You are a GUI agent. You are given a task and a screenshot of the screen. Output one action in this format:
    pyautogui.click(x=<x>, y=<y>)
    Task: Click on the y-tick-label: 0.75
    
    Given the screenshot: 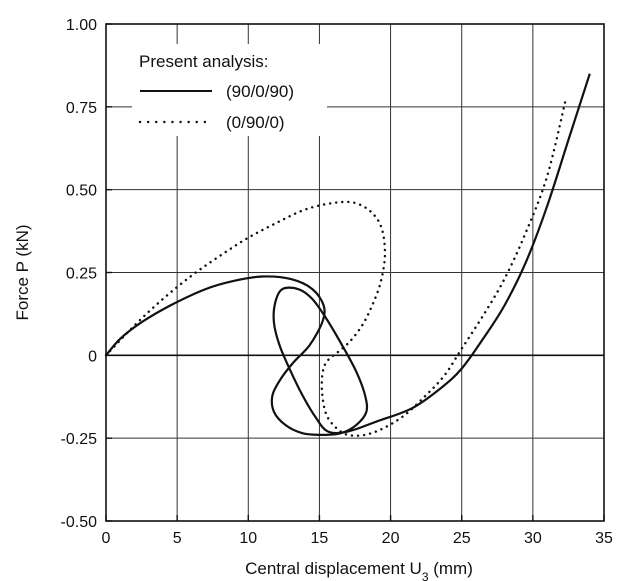 What is the action you would take?
    pyautogui.click(x=81, y=108)
    